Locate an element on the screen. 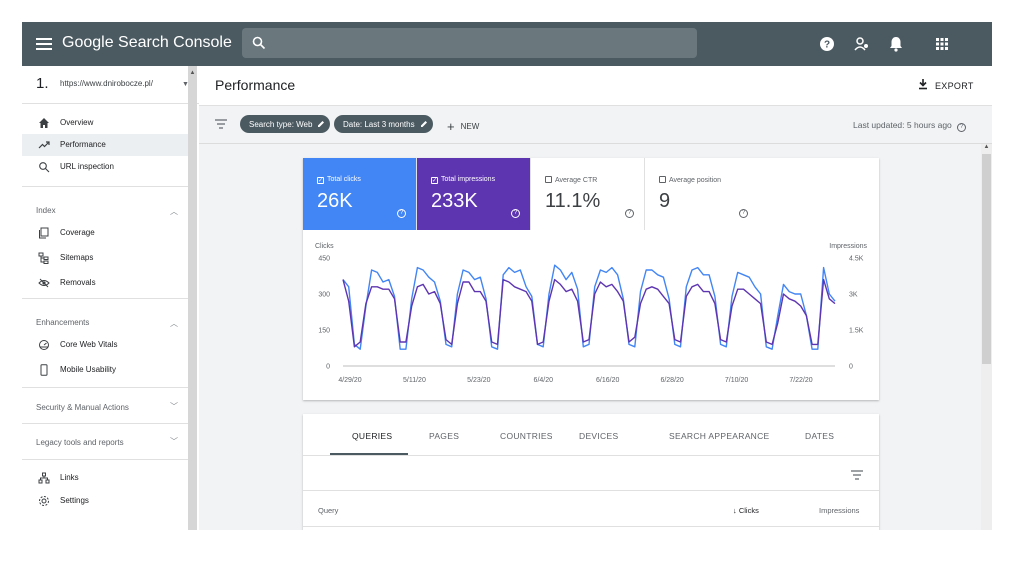 The height and width of the screenshot is (563, 1024). tab-search-appearance: SEARCH APPEARANCE is located at coordinates (719, 436).